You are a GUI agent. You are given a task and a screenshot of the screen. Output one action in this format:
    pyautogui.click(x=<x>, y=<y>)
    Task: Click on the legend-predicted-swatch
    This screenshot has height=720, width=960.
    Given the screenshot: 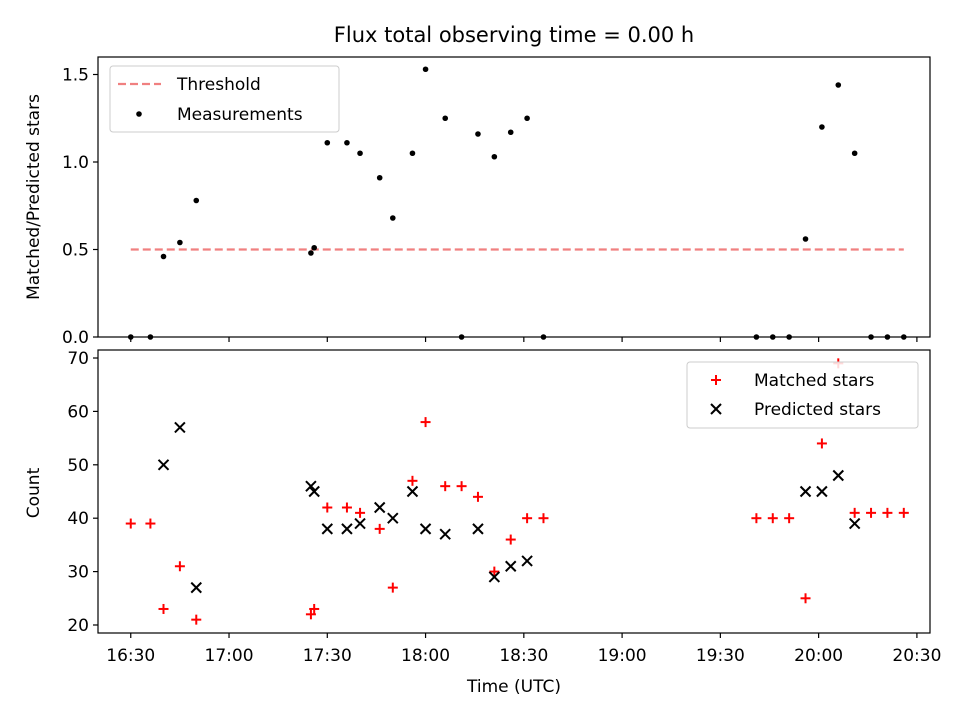 What is the action you would take?
    pyautogui.click(x=716, y=409)
    